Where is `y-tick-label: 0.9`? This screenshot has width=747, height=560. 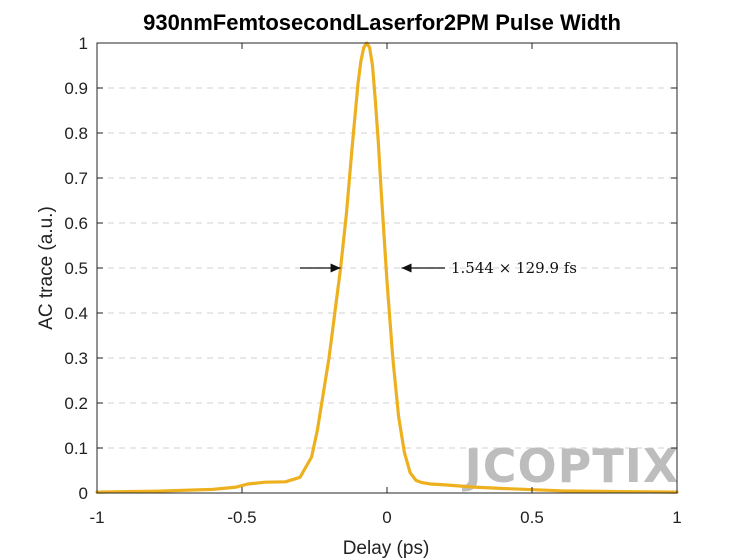
y-tick-label: 0.9 is located at coordinates (76, 88).